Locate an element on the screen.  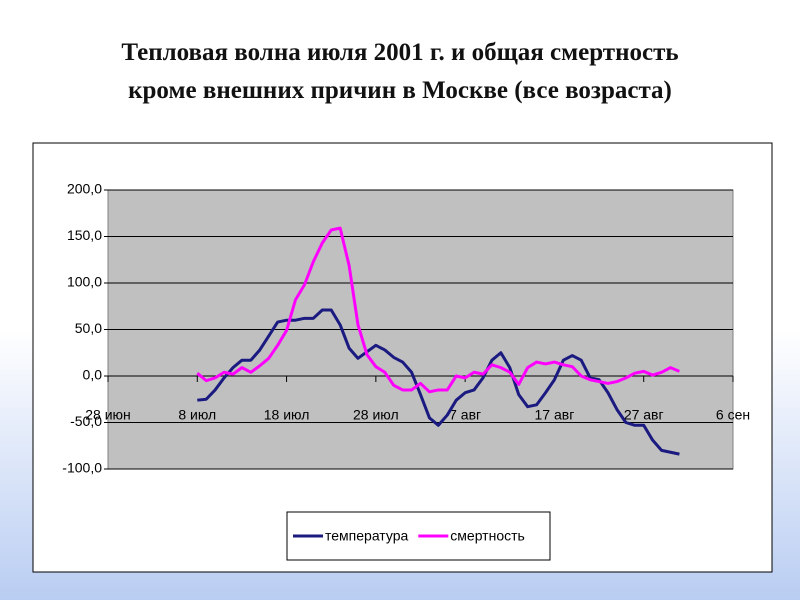
x-tick-label: 28 июл is located at coordinates (376, 415).